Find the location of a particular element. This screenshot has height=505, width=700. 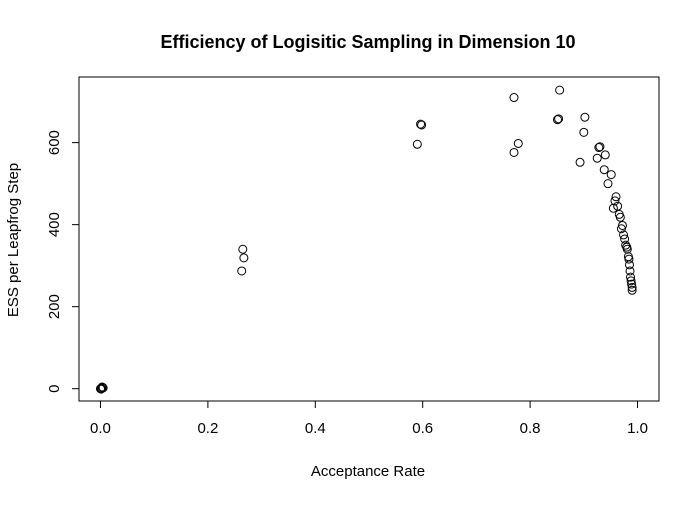

x-tick-label: 0.8 is located at coordinates (530, 428).